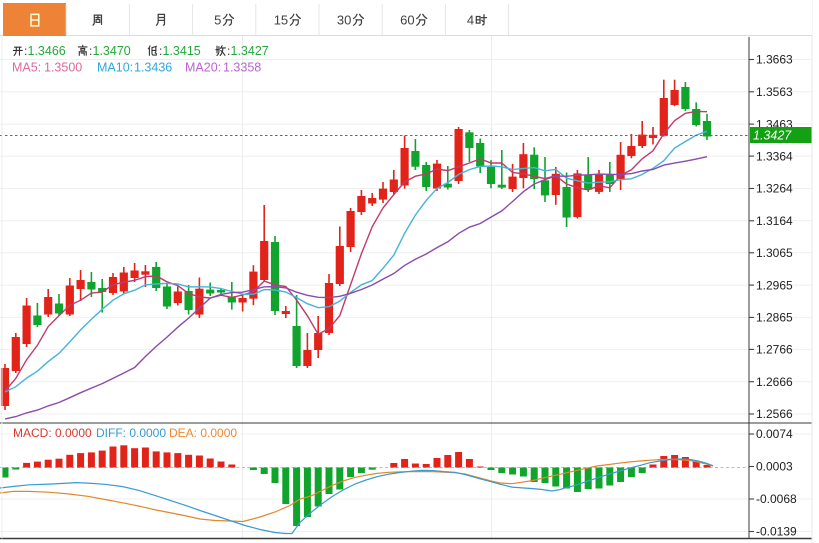  Describe the element at coordinates (112, 51) in the screenshot. I see `svg-text: 1.3470` at that location.